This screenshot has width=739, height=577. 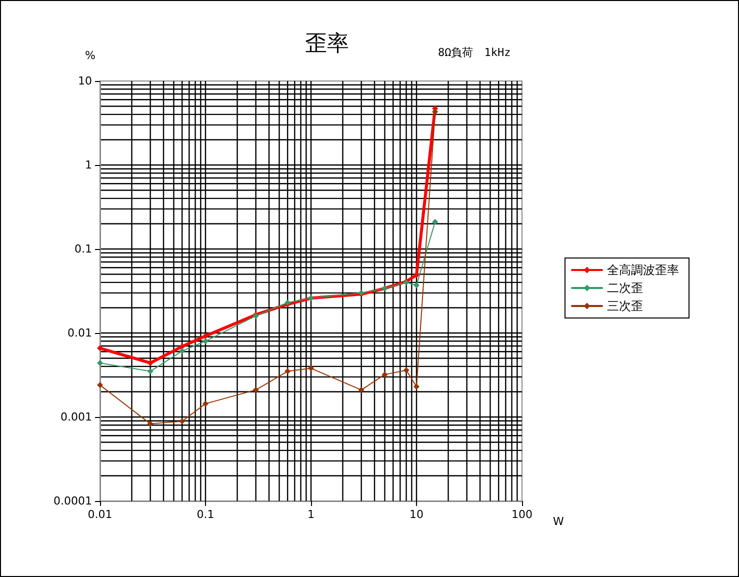 What do you see at coordinates (83, 249) in the screenshot?
I see `y-tick-label: 0.1` at bounding box center [83, 249].